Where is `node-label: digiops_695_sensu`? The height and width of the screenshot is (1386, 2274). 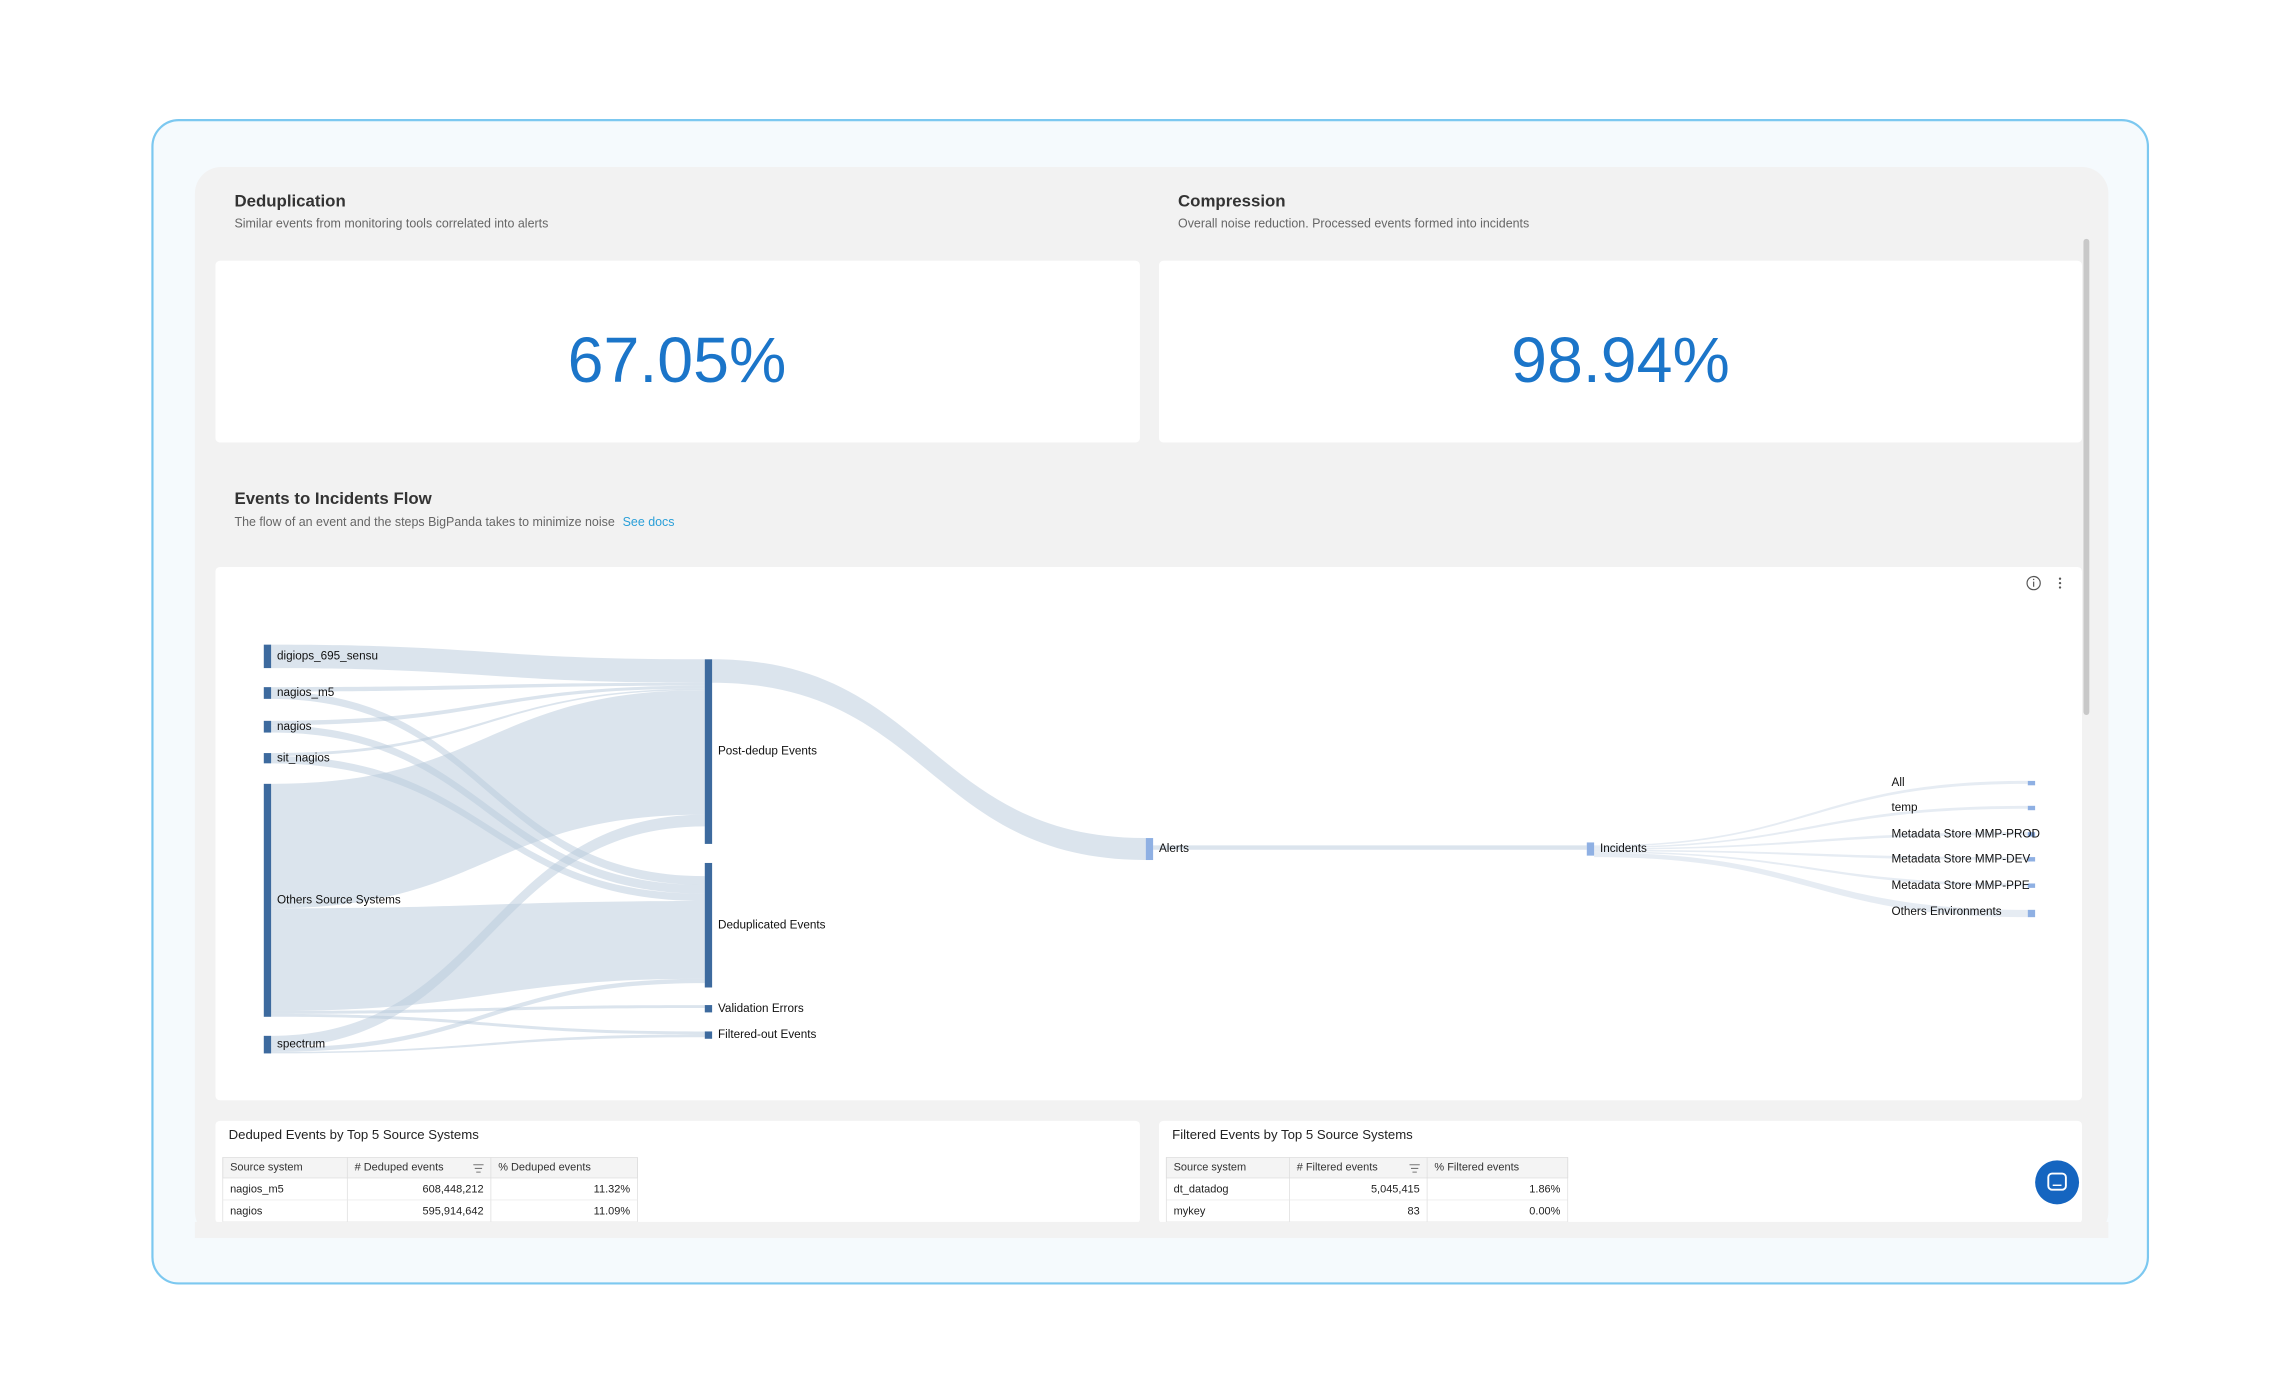
node-label: digiops_695_sensu is located at coordinates (327, 655).